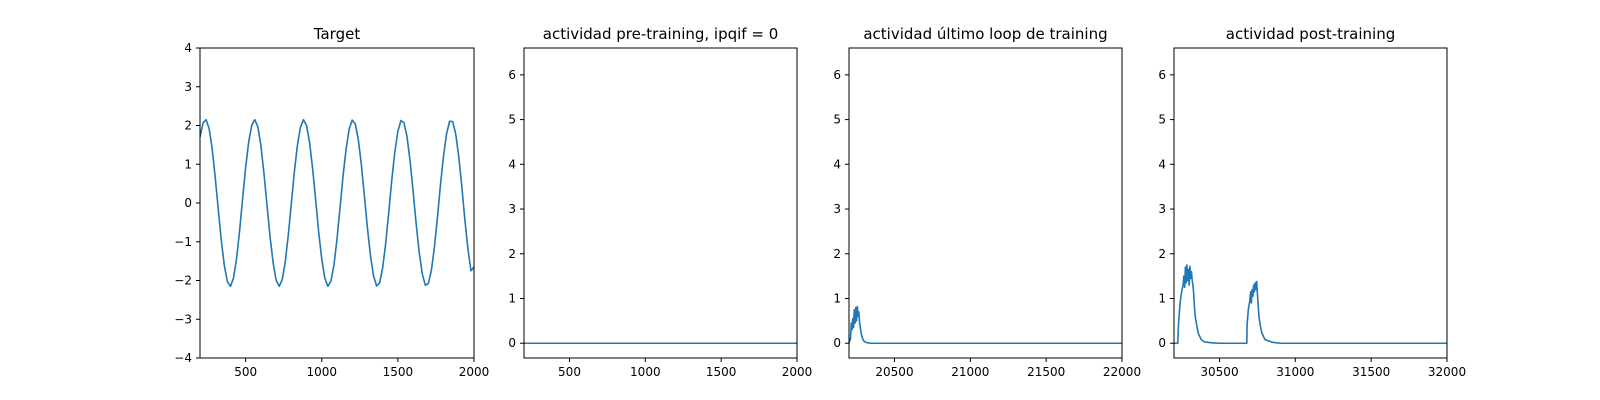  I want to click on x-tick-label: 20500, so click(894, 372).